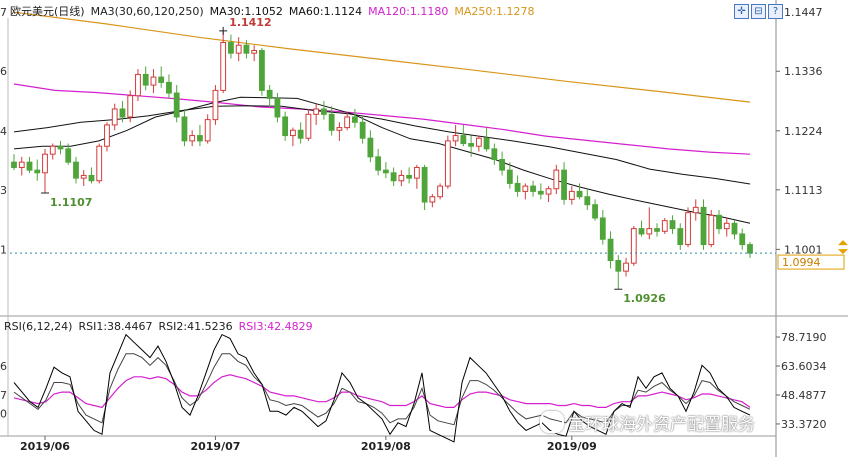 The image size is (848, 457). What do you see at coordinates (552, 422) in the screenshot?
I see `wechat-logo-icon` at bounding box center [552, 422].